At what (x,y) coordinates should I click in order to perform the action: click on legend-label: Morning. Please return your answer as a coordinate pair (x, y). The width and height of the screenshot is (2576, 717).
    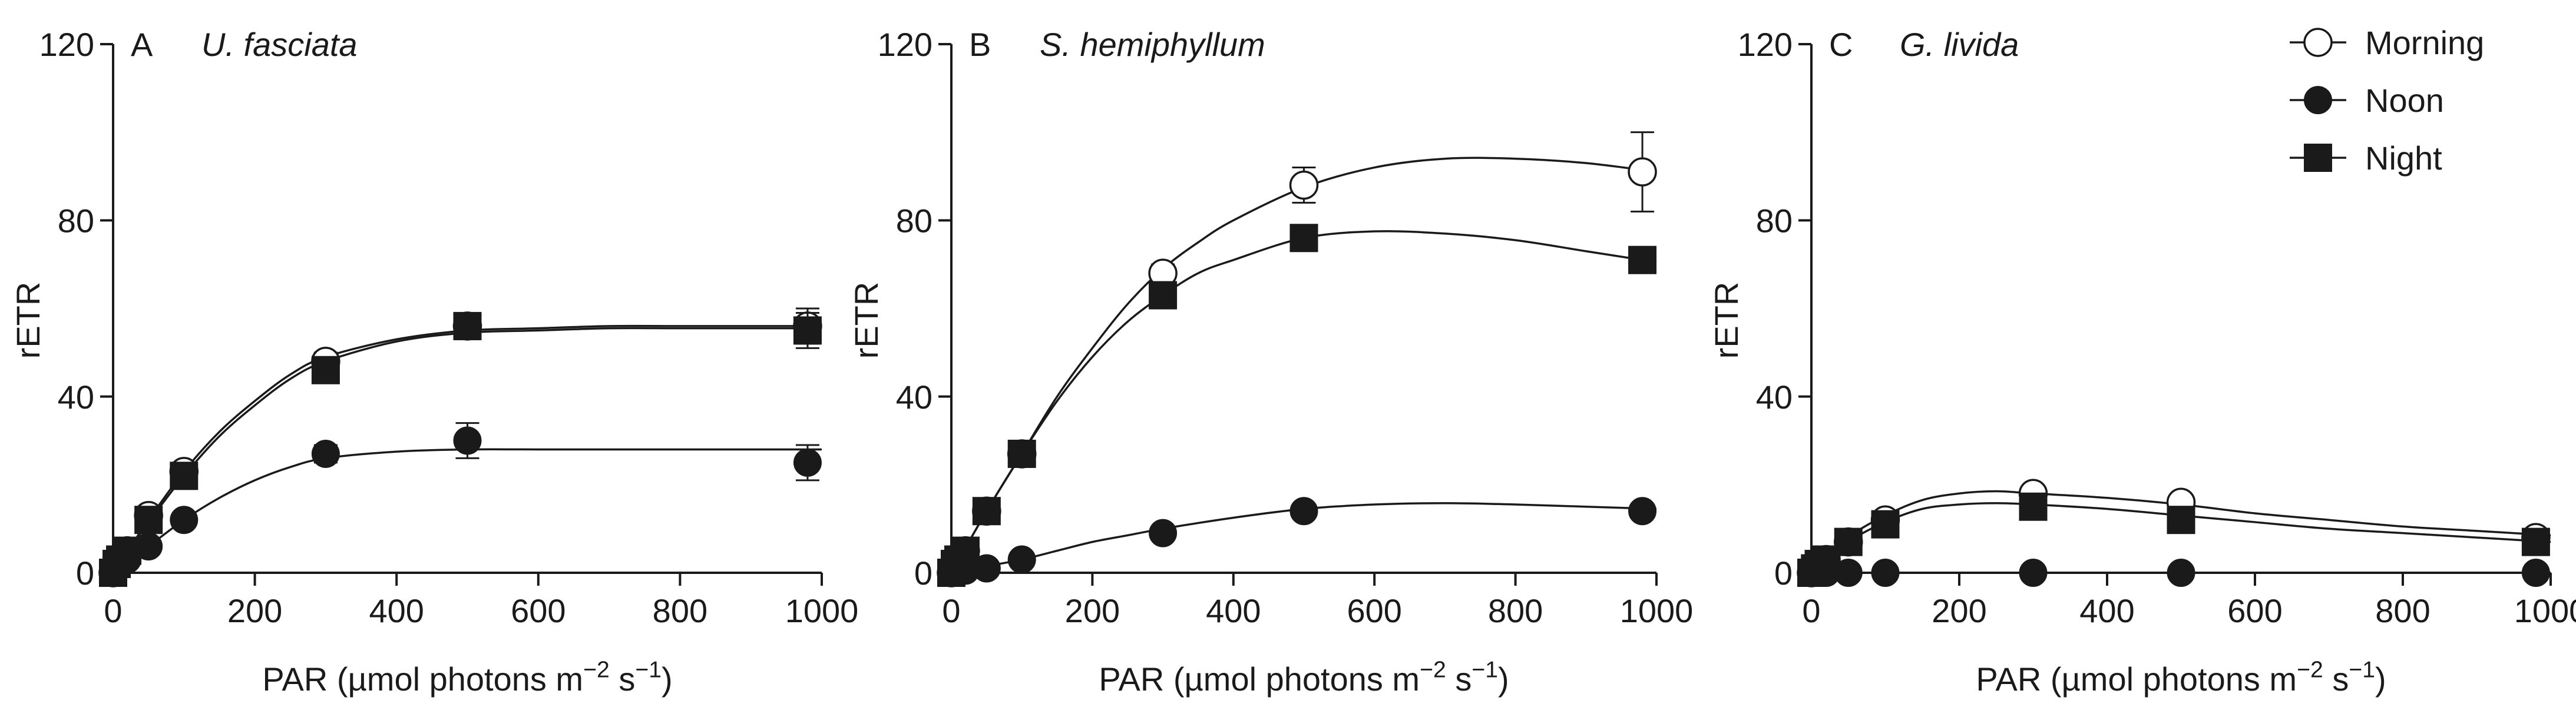
    Looking at the image, I should click on (2424, 43).